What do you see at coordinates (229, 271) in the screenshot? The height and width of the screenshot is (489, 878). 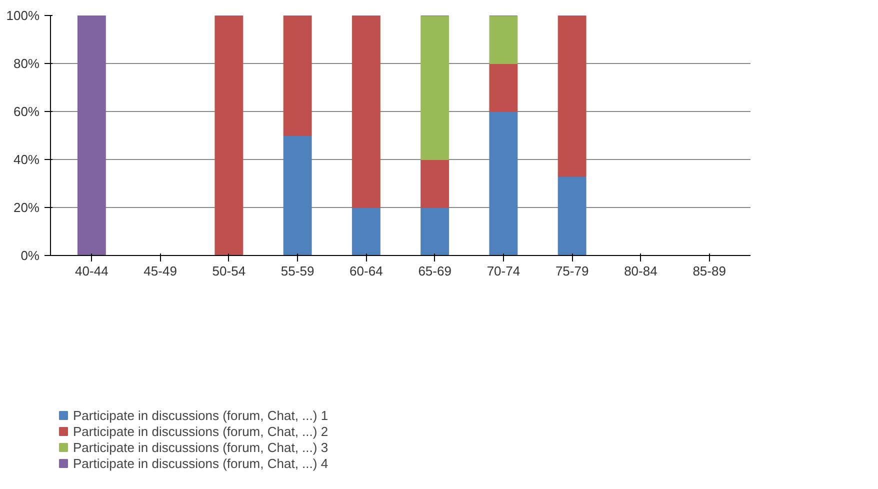 I see `x-tick-label: 50-54` at bounding box center [229, 271].